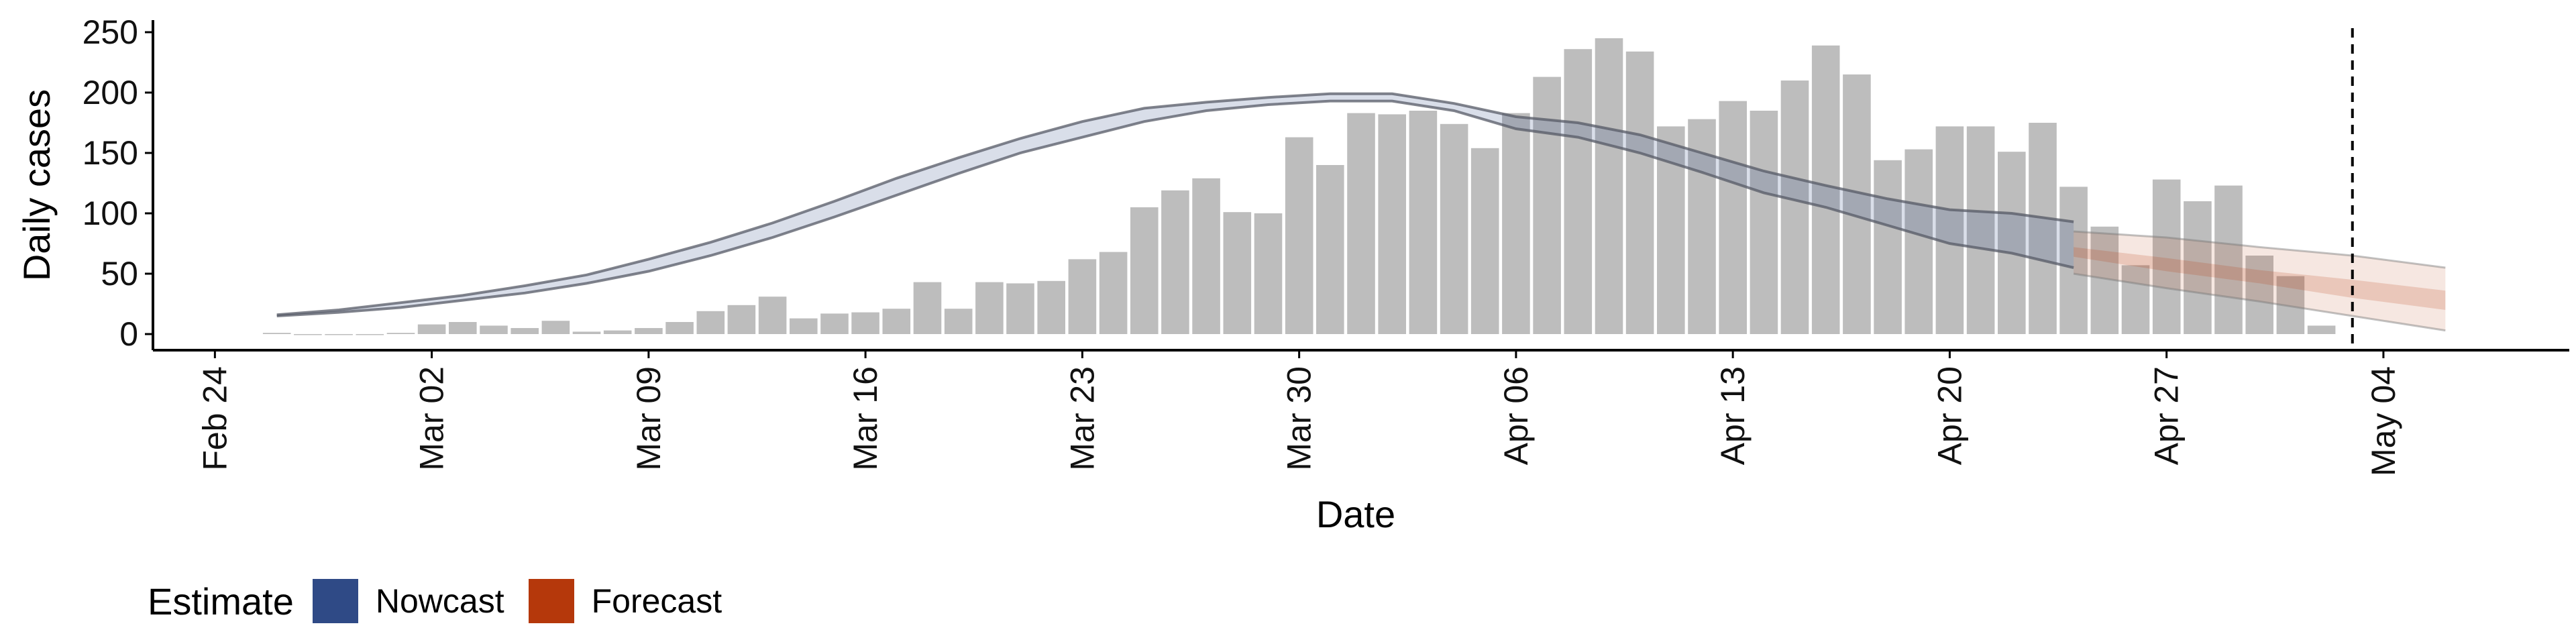 The image size is (2576, 644). I want to click on legend-title: Estimate, so click(221, 601).